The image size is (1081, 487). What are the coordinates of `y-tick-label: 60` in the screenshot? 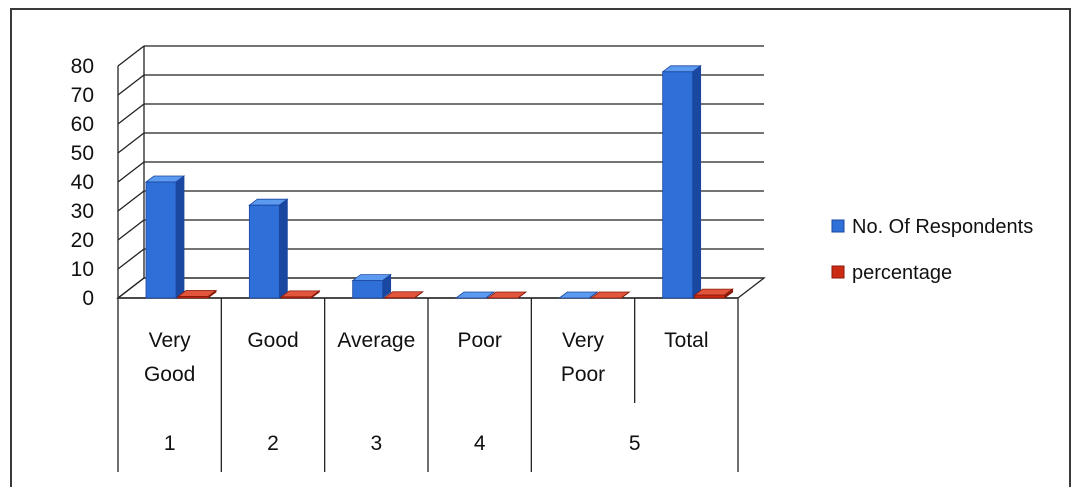 It's located at (82, 124).